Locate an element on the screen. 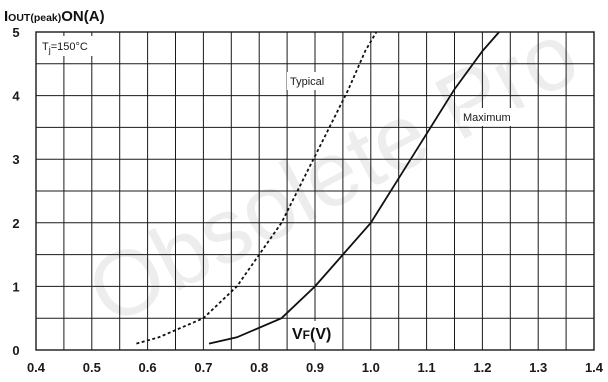 Image resolution: width=608 pixels, height=382 pixels. y-tick-label: 5 is located at coordinates (15, 32).